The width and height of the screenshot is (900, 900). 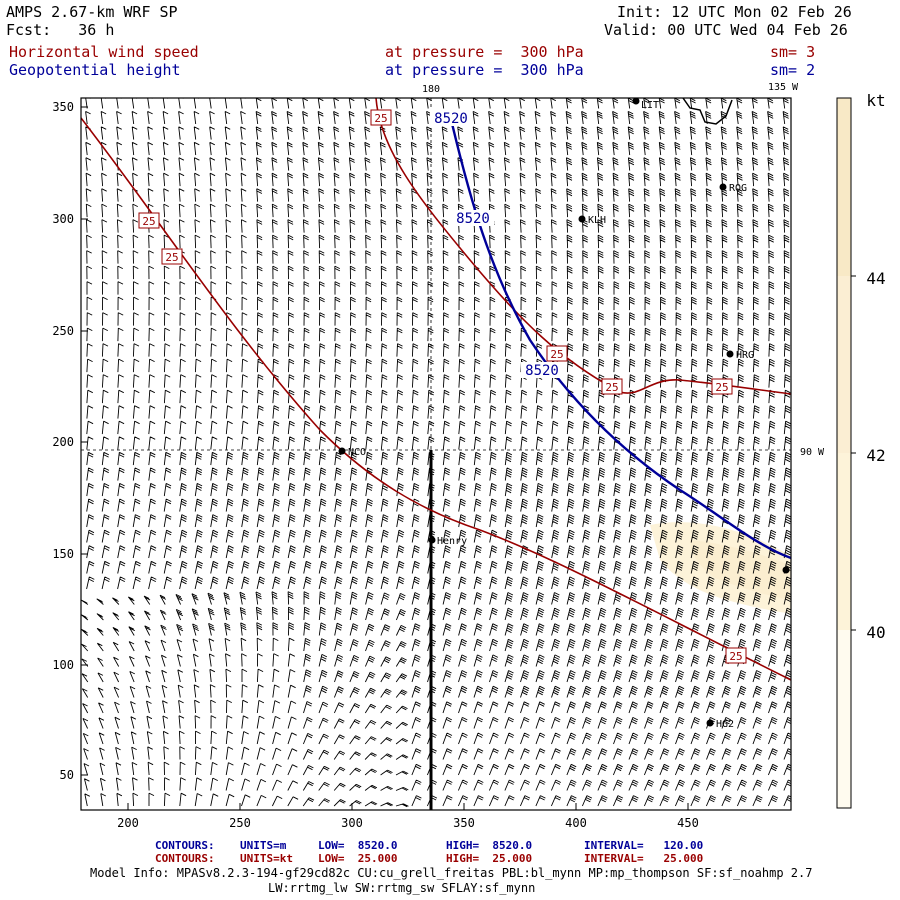 What do you see at coordinates (725, 724) in the screenshot?
I see `svg-text: HG2` at bounding box center [725, 724].